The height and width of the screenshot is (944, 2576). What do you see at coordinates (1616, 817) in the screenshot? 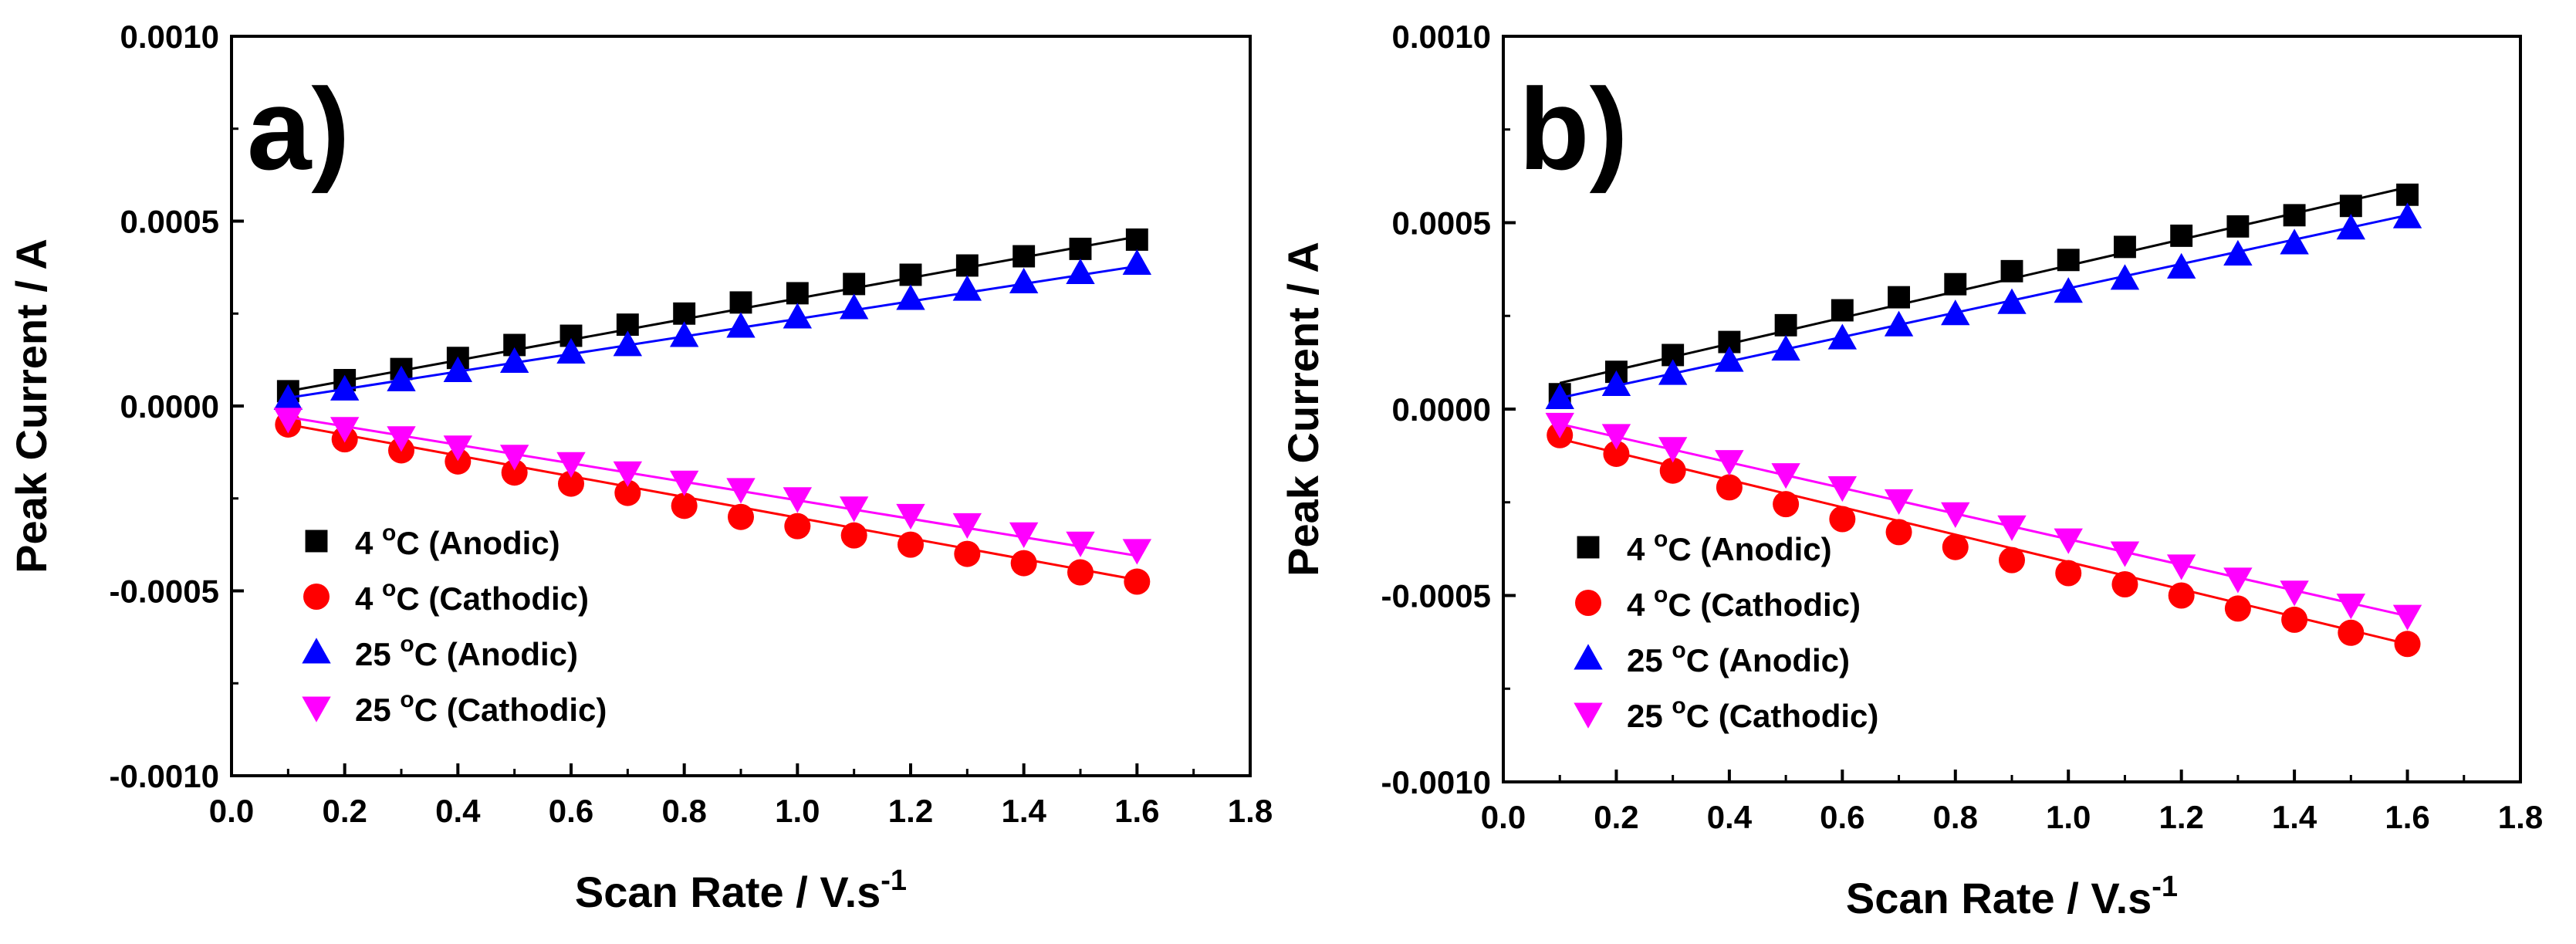
I see `x-tick-label: 0.2` at bounding box center [1616, 817].